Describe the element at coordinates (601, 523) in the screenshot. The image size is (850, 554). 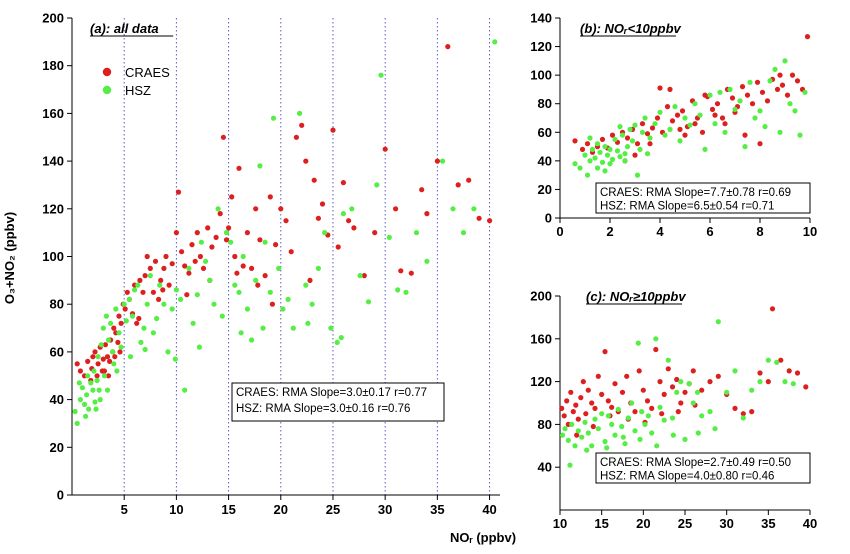
I see `x-tick-label: 15` at that location.